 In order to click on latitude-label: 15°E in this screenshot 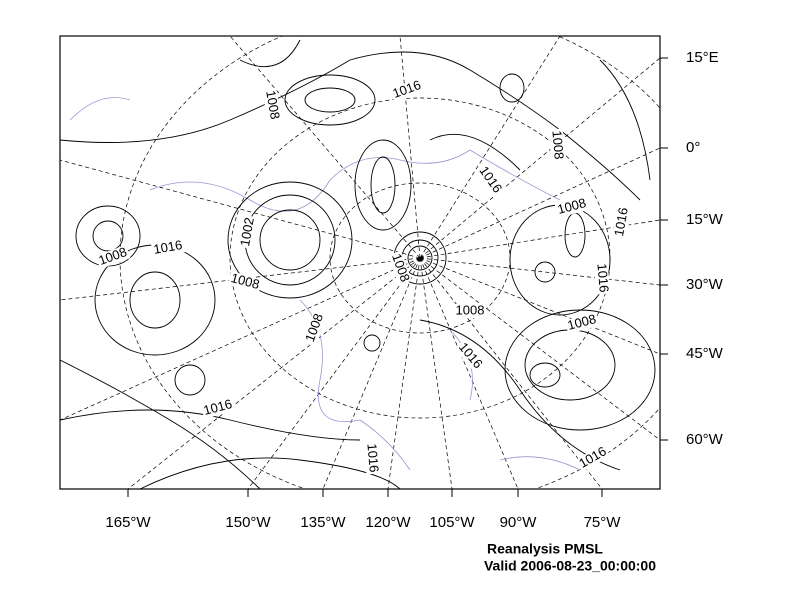, I will do `click(702, 57)`.